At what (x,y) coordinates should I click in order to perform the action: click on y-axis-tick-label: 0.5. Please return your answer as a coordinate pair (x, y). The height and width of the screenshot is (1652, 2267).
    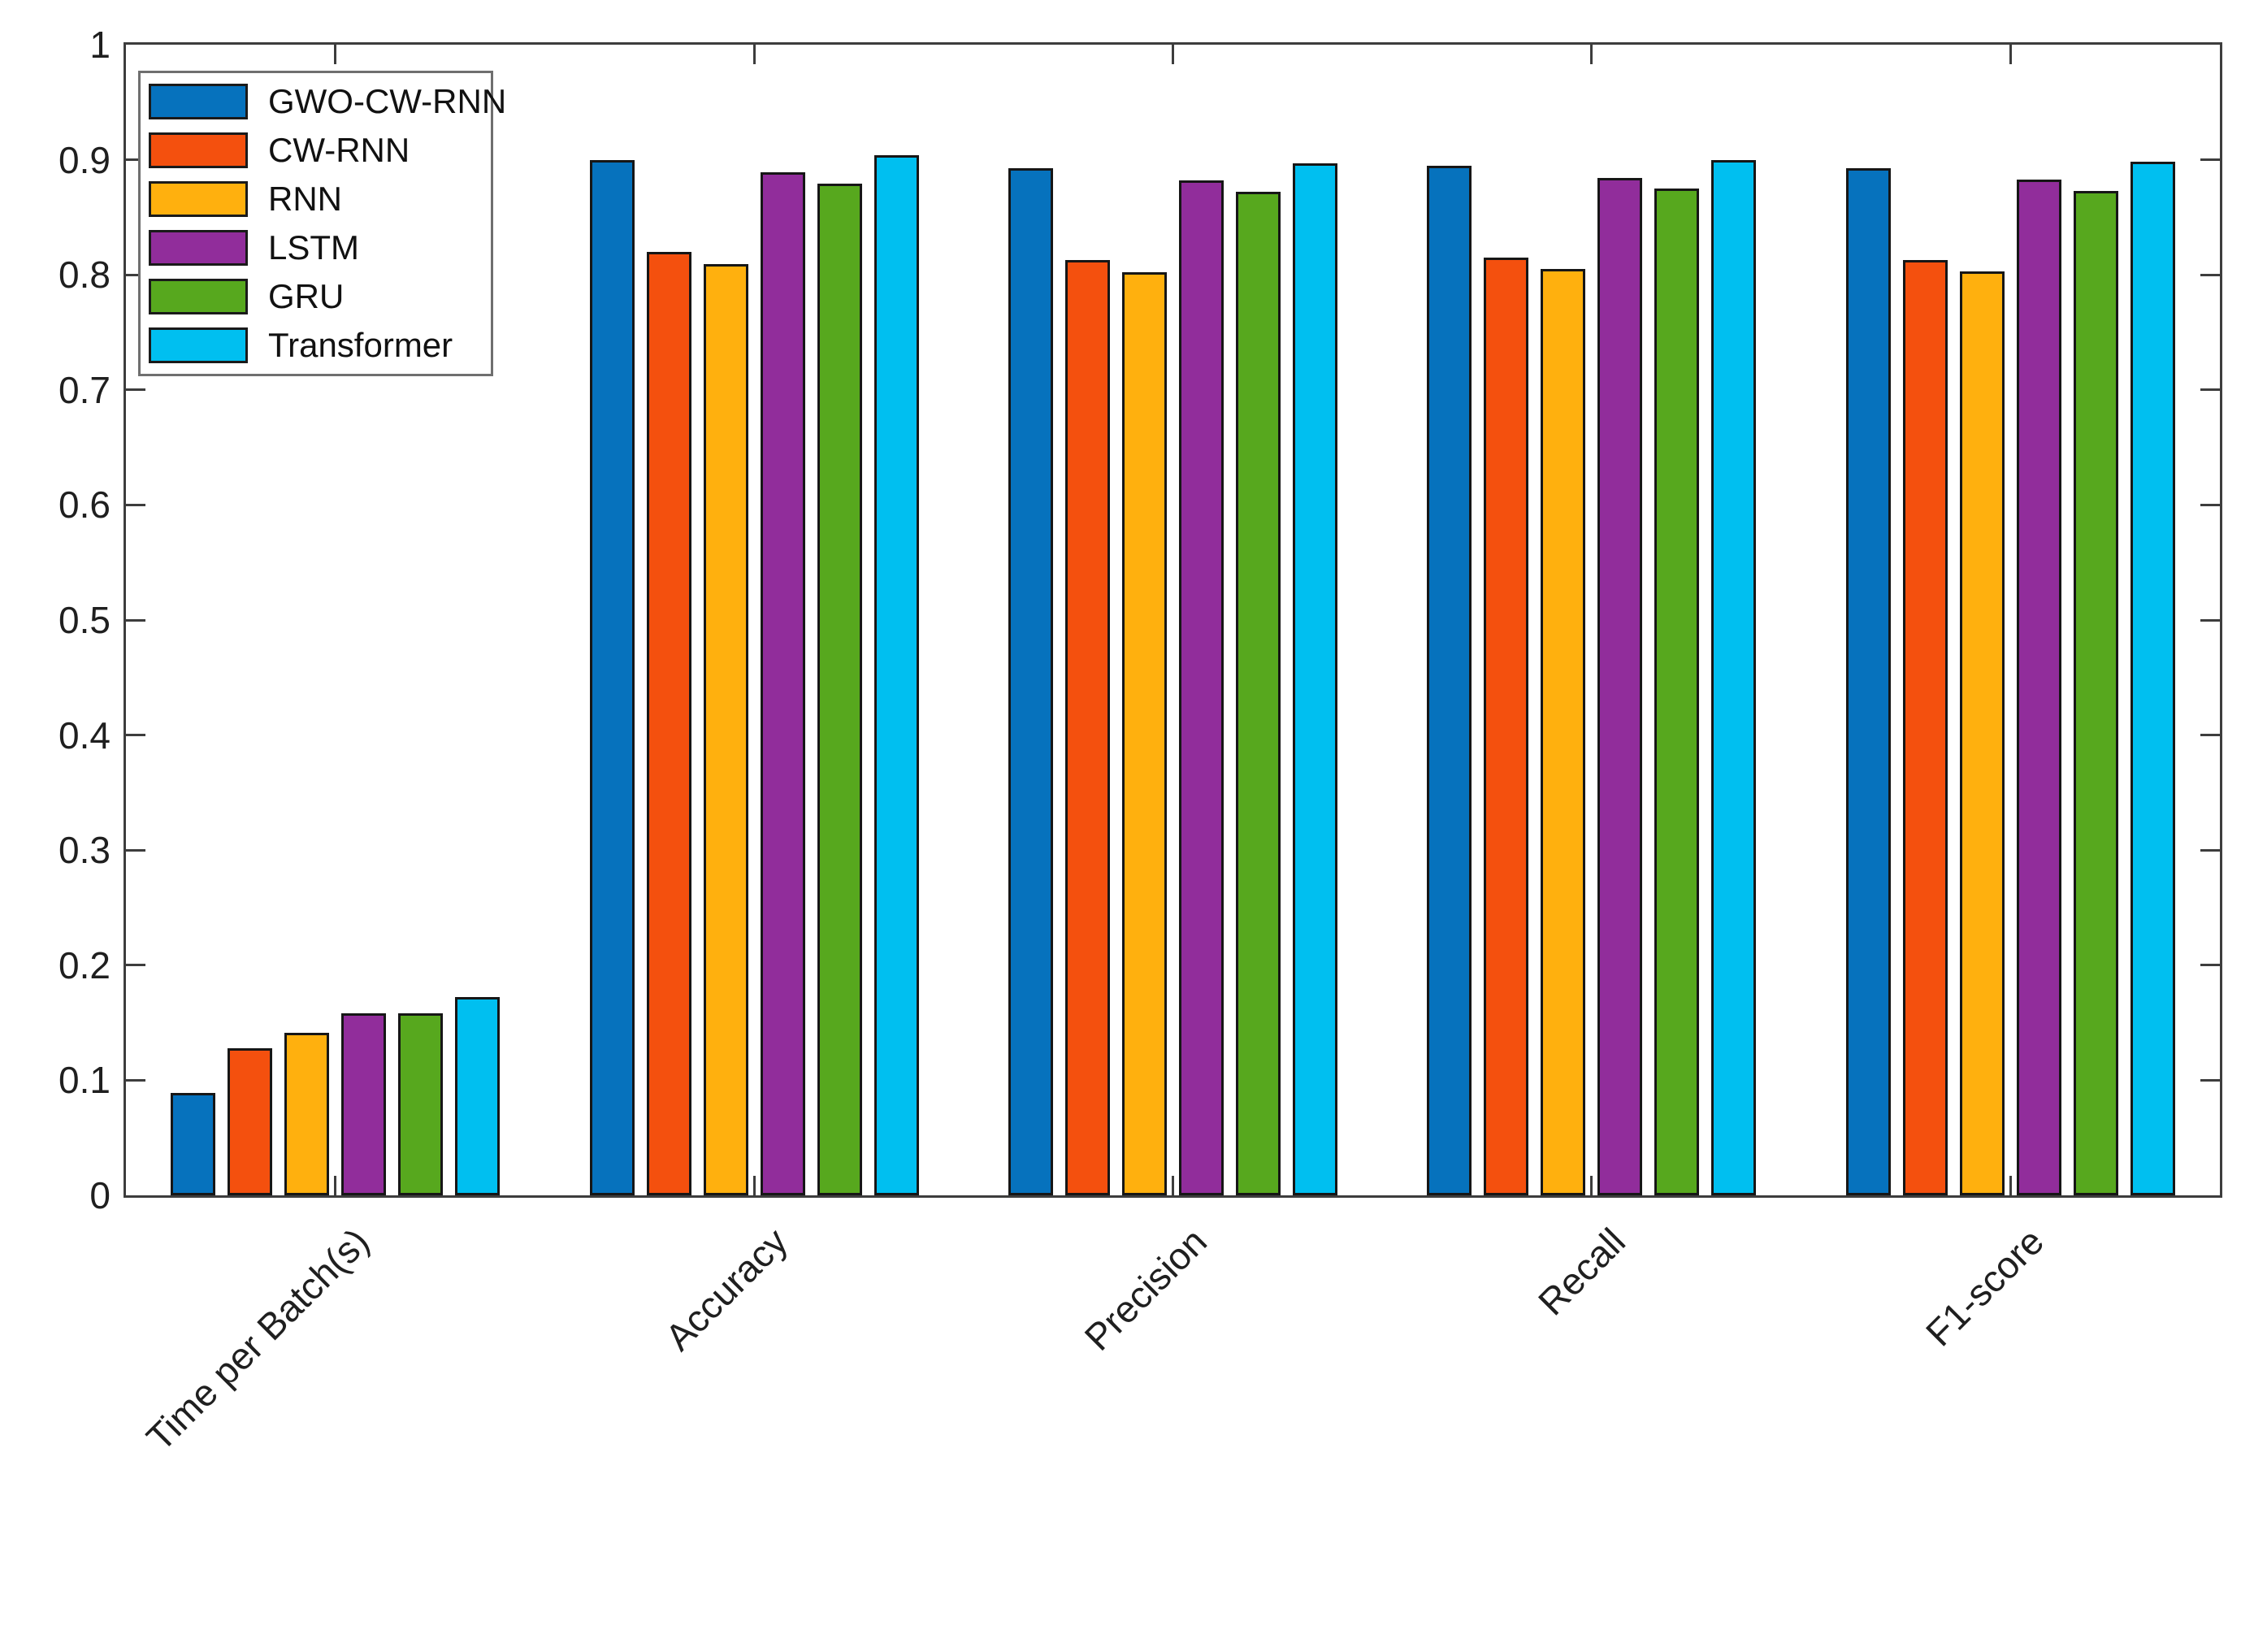
    Looking at the image, I should click on (85, 620).